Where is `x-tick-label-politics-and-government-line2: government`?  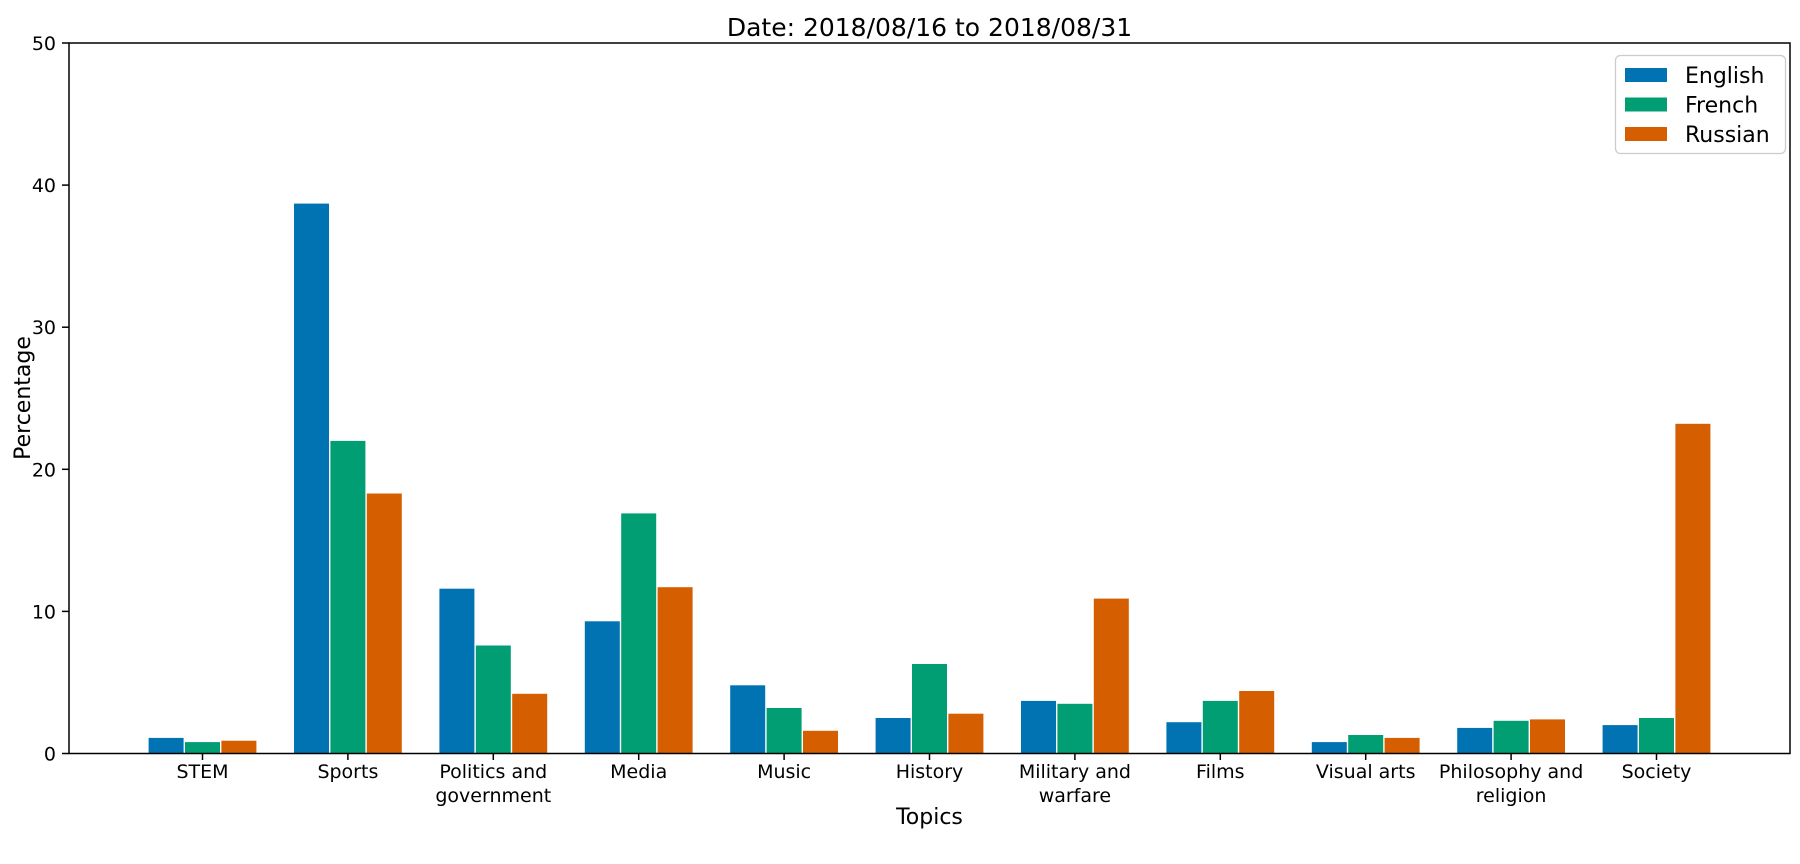
x-tick-label-politics-and-government-line2: government is located at coordinates (493, 796).